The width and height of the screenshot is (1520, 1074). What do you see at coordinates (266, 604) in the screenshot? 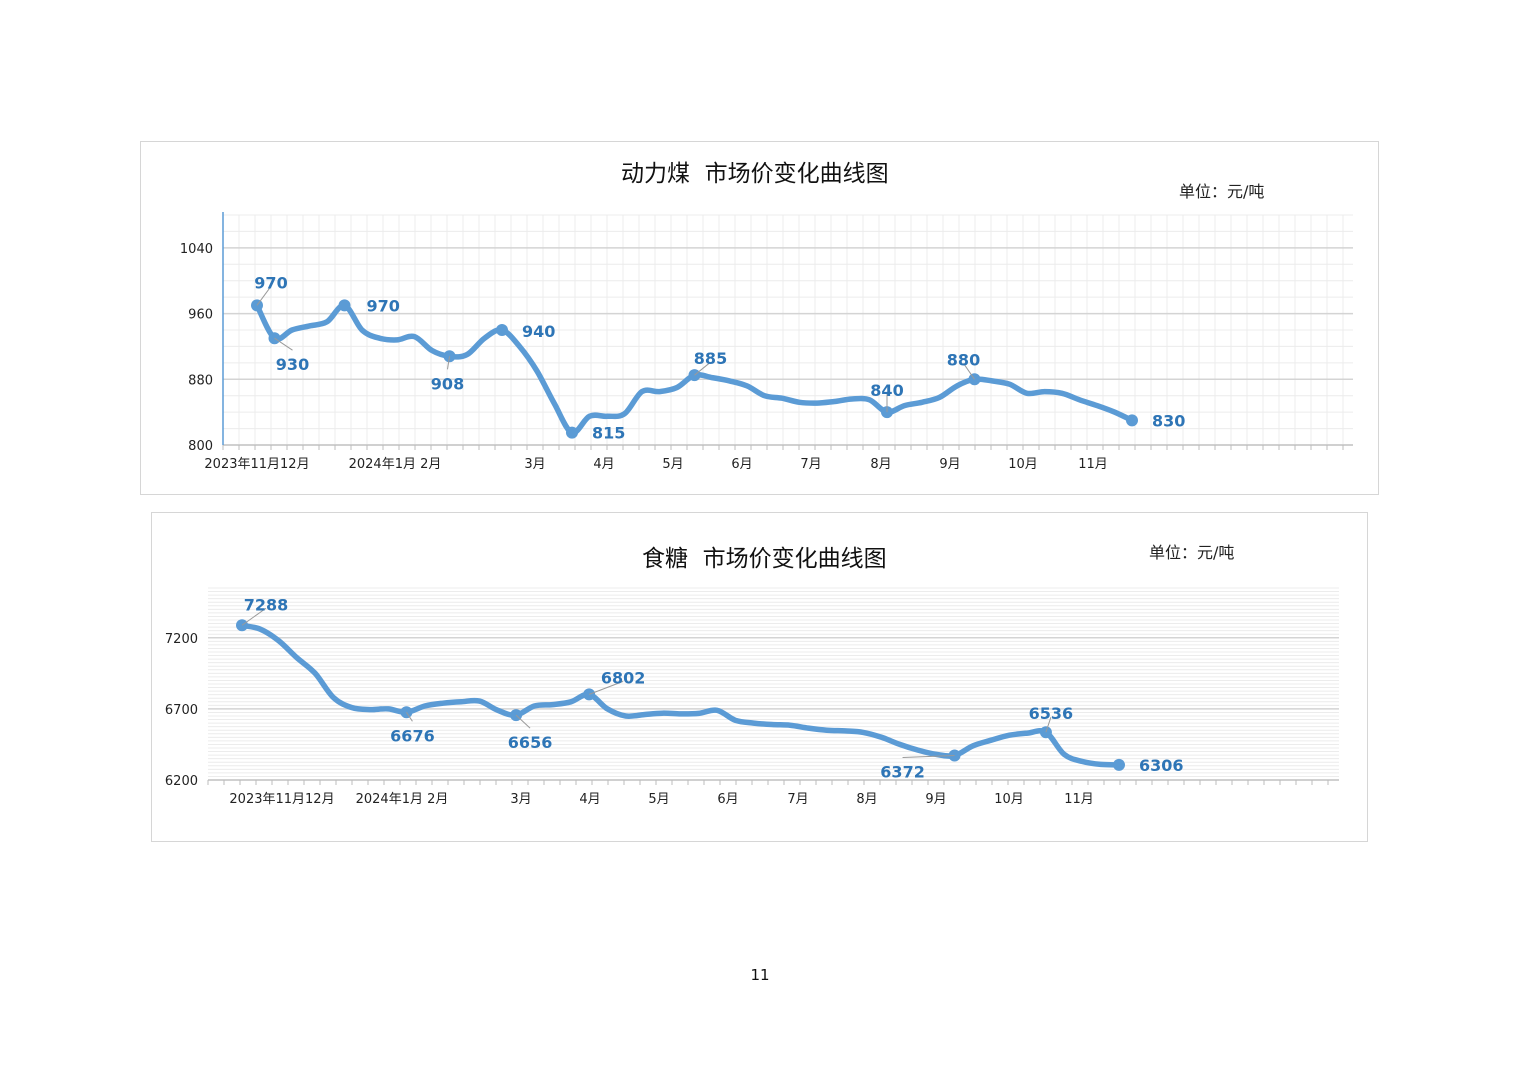
I see `data-label: 7288` at bounding box center [266, 604].